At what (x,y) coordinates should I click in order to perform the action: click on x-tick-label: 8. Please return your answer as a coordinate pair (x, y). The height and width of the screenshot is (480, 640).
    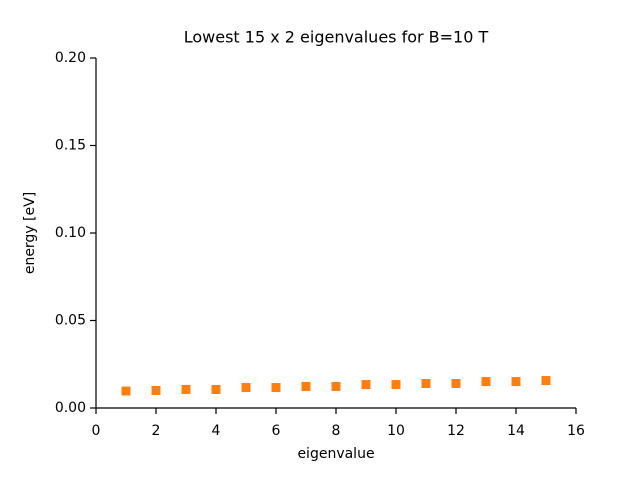
    Looking at the image, I should click on (336, 431).